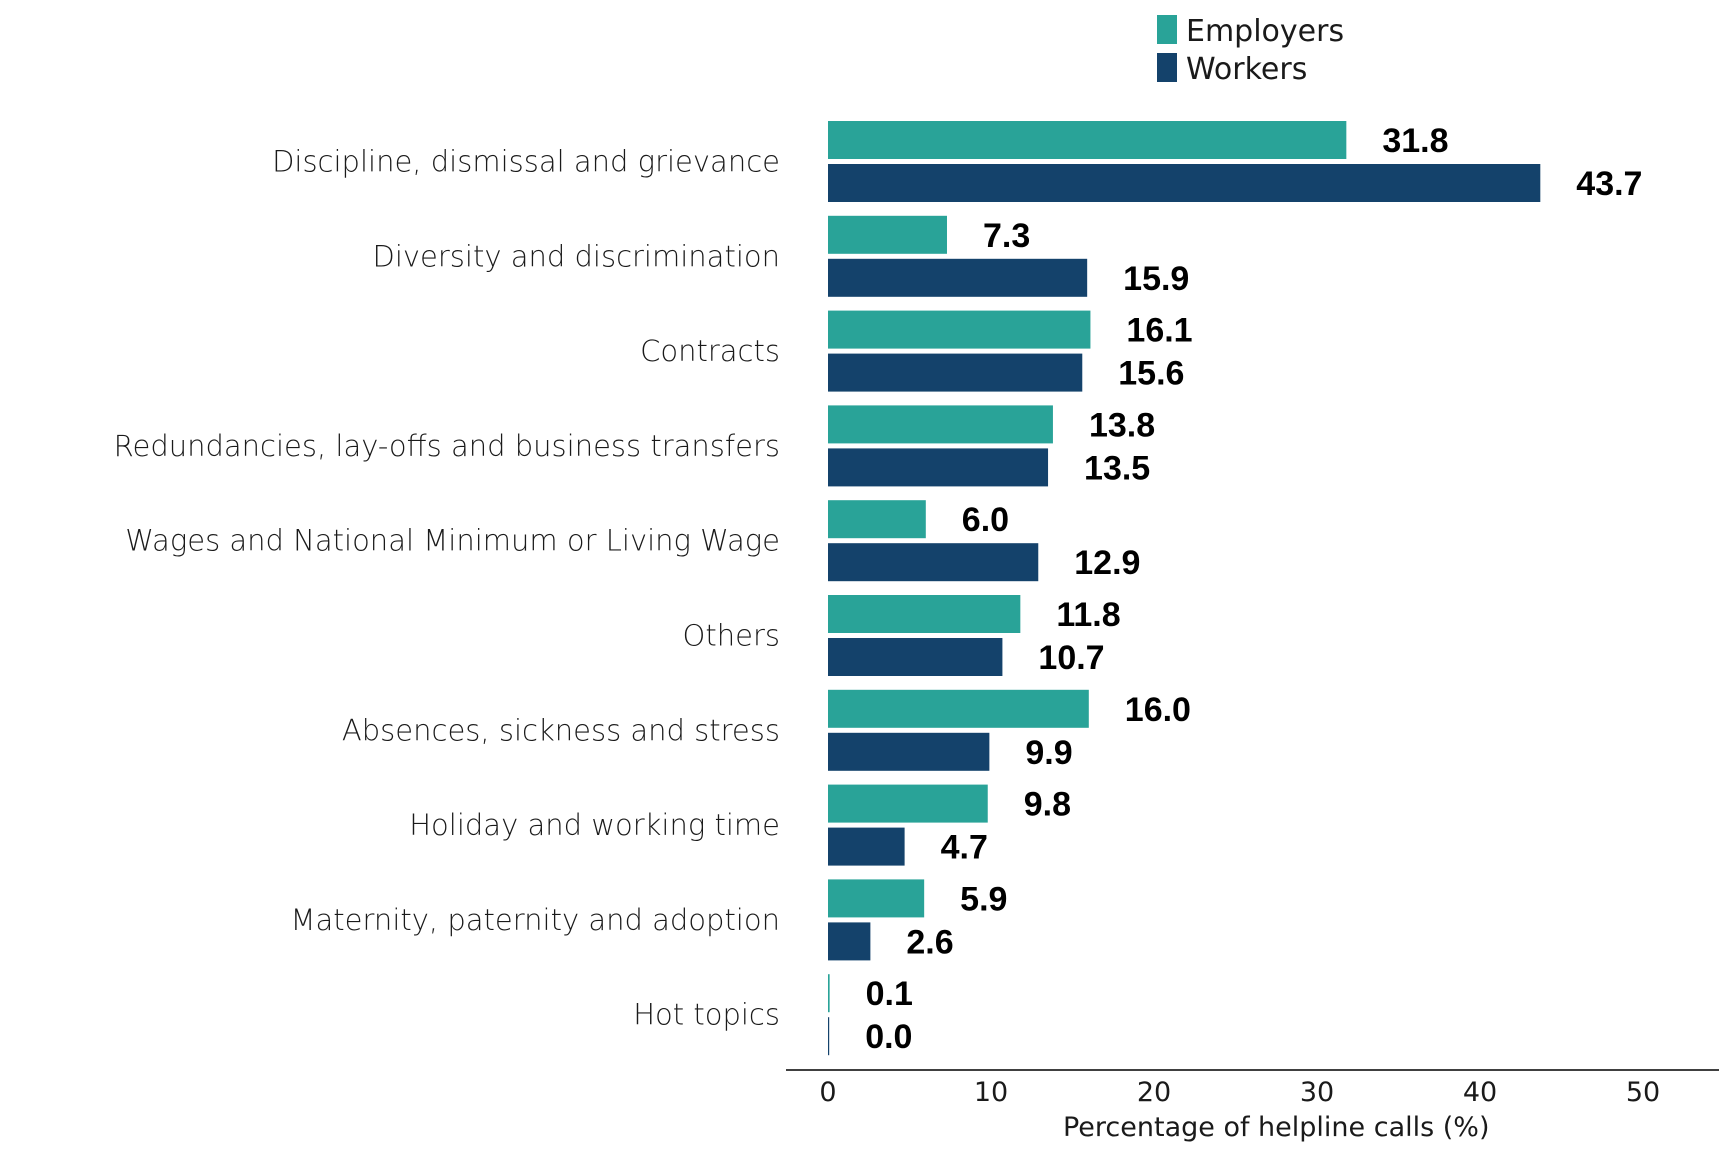  What do you see at coordinates (576, 256) in the screenshot?
I see `category-label: Diversity and discrimination` at bounding box center [576, 256].